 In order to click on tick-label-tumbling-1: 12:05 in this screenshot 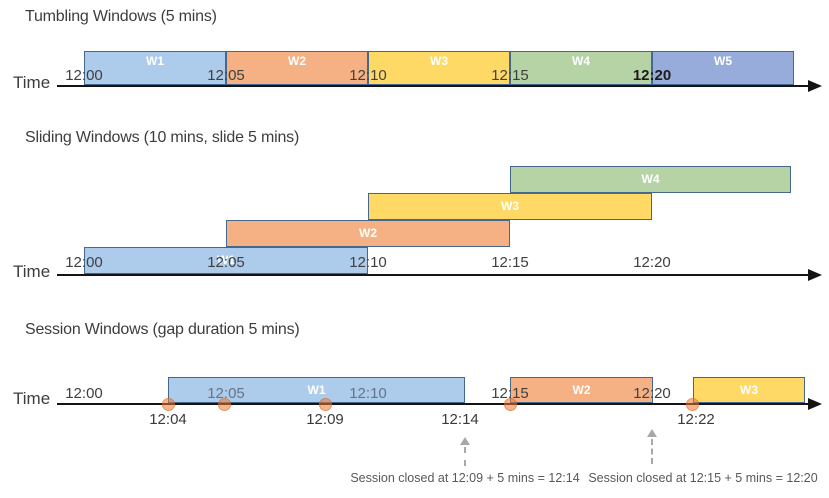, I will do `click(226, 75)`.